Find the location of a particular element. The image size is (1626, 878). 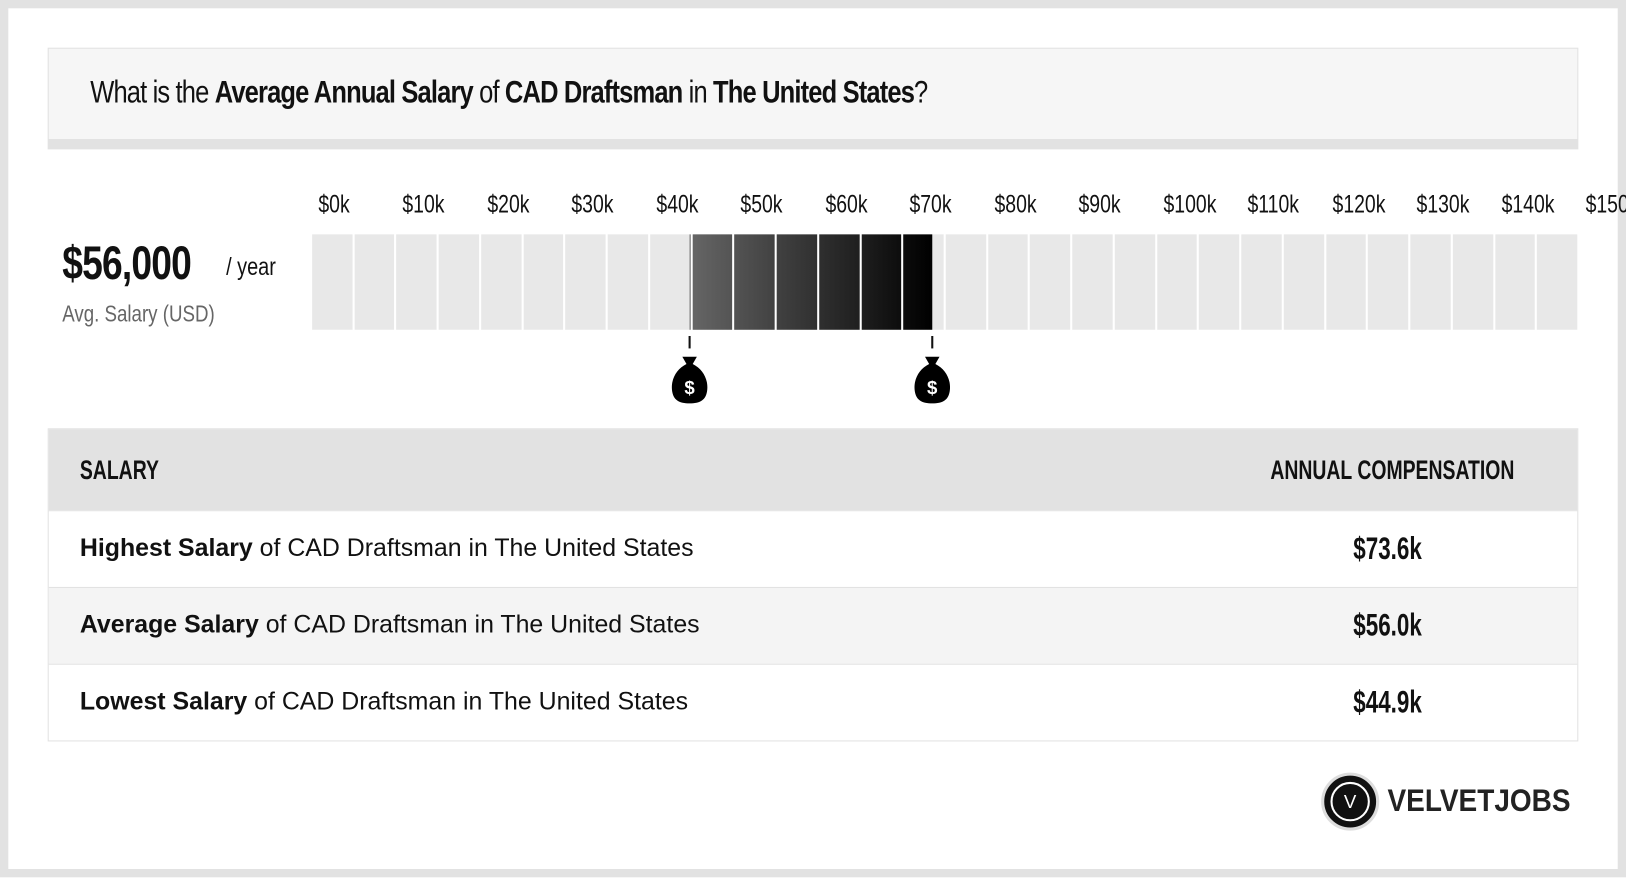

title-text: ? is located at coordinates (921, 92).